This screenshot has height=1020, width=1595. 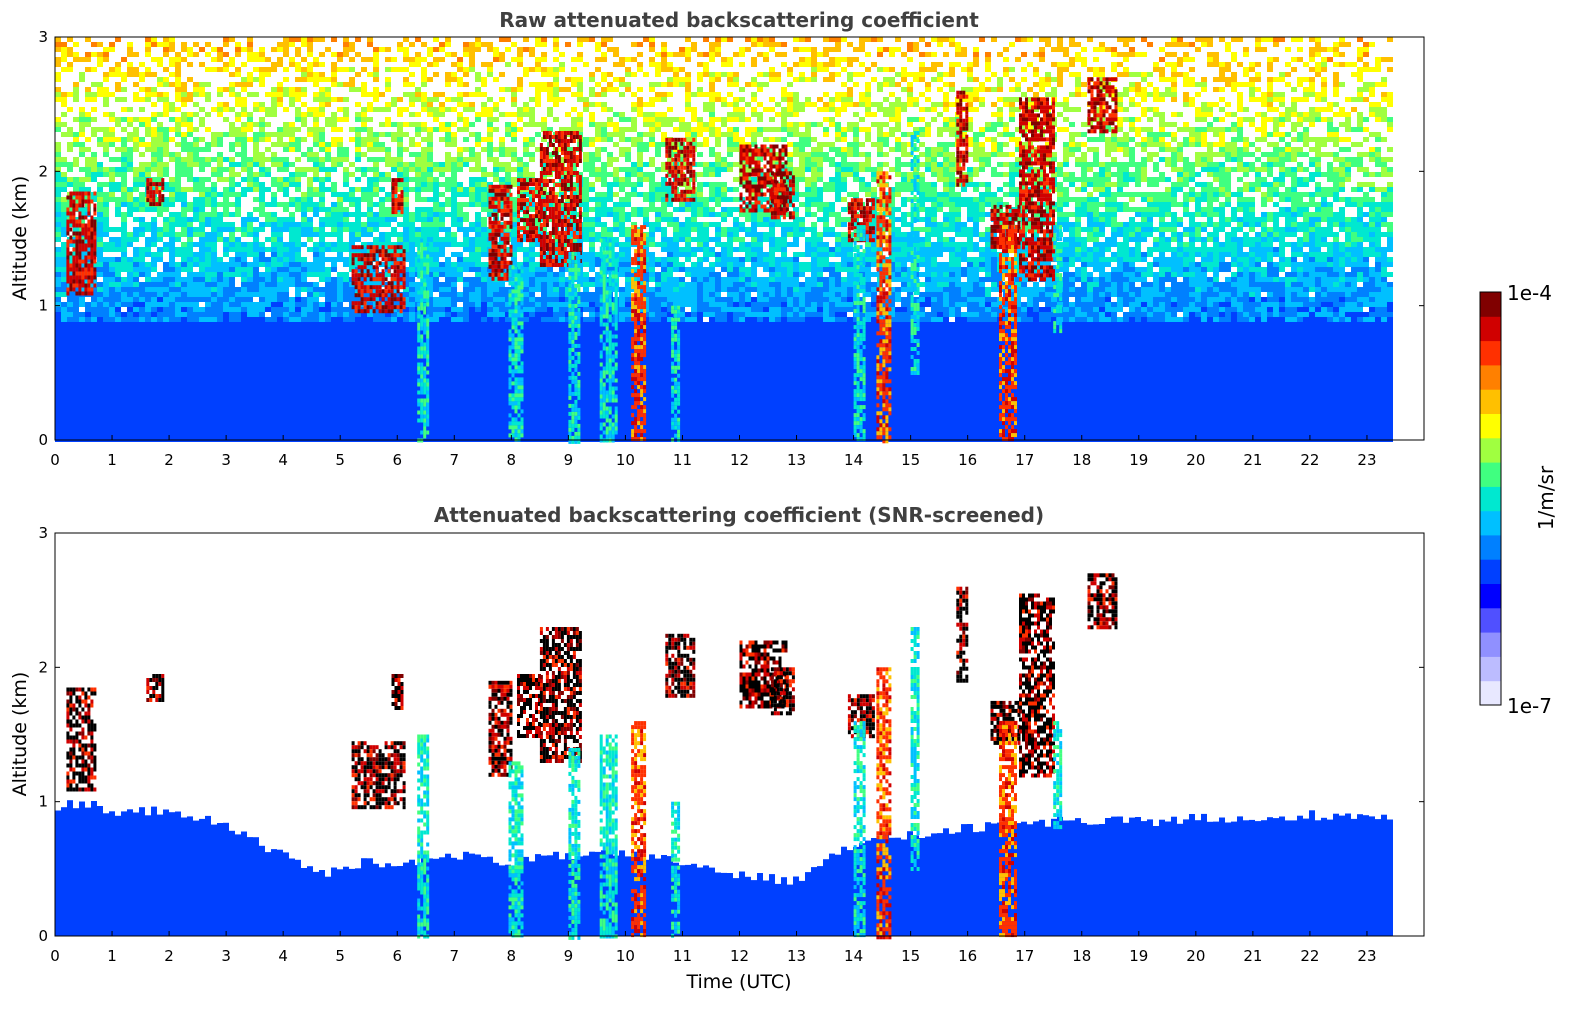 I want to click on colorbar-frame, so click(x=1490, y=498).